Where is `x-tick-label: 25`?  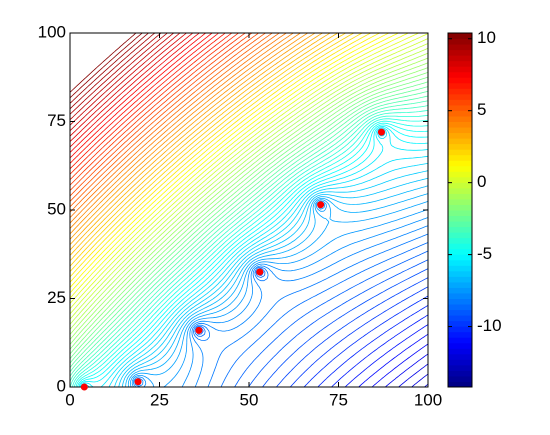
x-tick-label: 25 is located at coordinates (159, 399).